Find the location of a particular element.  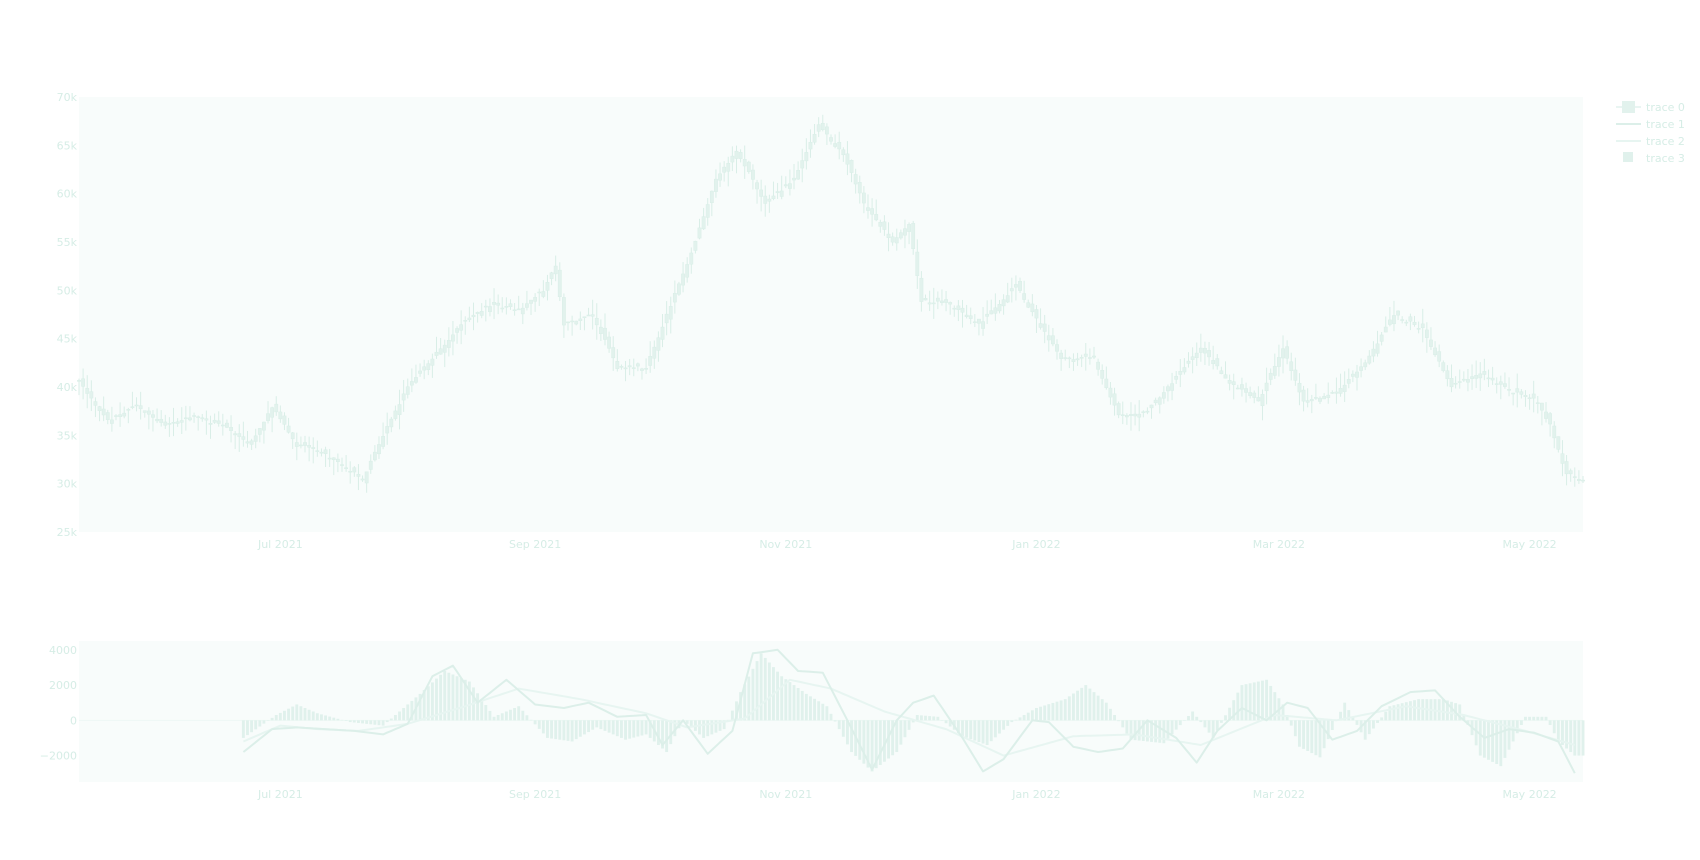

legend-item-trace-2: trace 2 is located at coordinates (1650, 141).